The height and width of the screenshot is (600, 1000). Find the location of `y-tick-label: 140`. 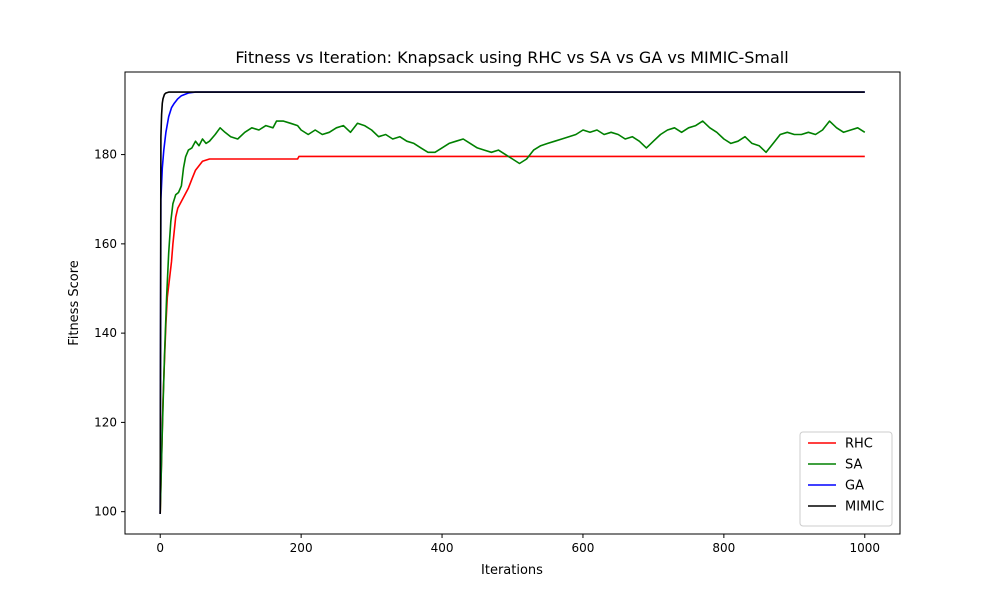

y-tick-label: 140 is located at coordinates (105, 333).